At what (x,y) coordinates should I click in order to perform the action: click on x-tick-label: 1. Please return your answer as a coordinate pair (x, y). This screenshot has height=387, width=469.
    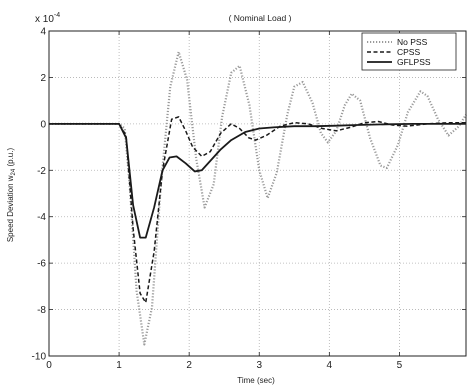
    Looking at the image, I should click on (119, 365).